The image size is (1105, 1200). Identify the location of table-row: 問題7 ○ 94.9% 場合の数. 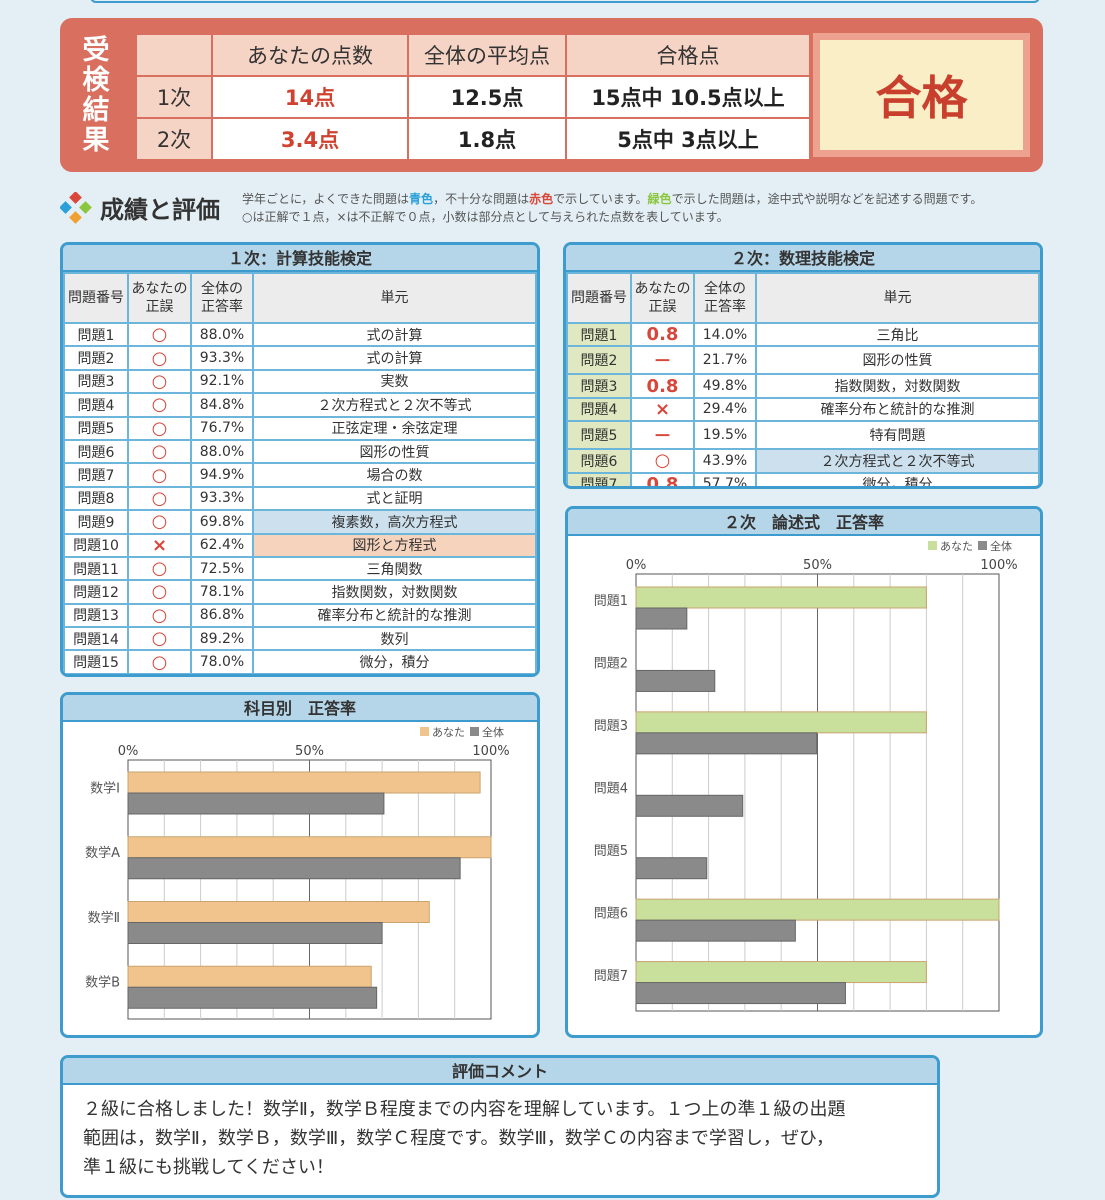
(300, 475).